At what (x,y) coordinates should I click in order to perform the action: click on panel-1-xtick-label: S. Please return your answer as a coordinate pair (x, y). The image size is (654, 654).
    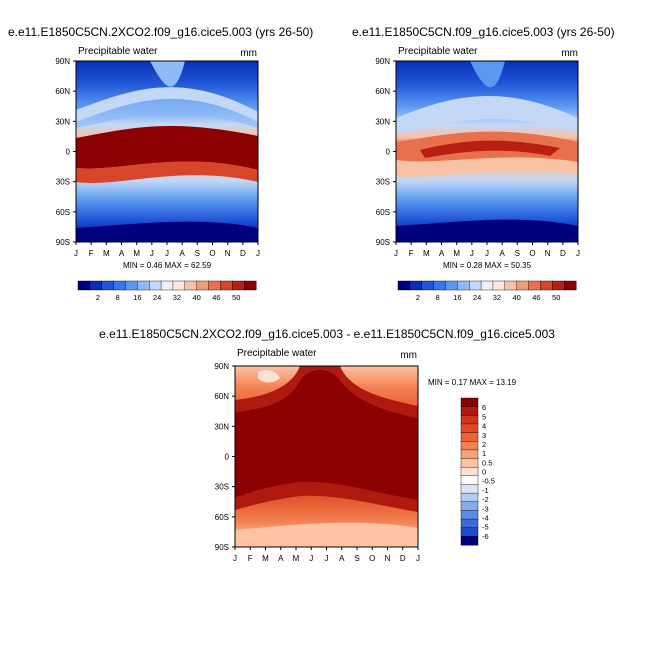
    Looking at the image, I should click on (197, 253).